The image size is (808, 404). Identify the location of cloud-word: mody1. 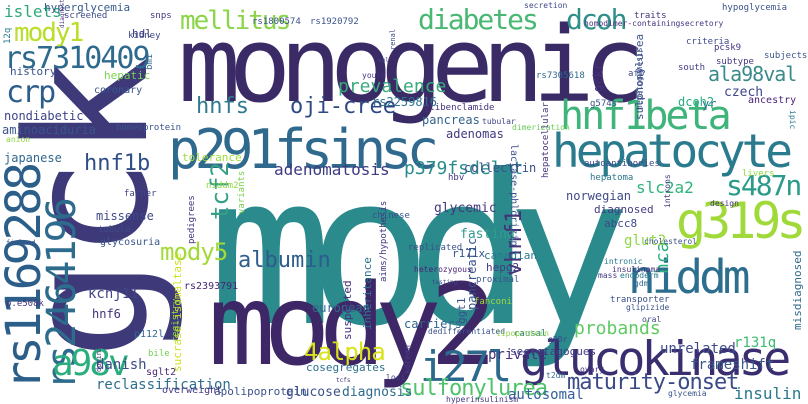
(49, 33).